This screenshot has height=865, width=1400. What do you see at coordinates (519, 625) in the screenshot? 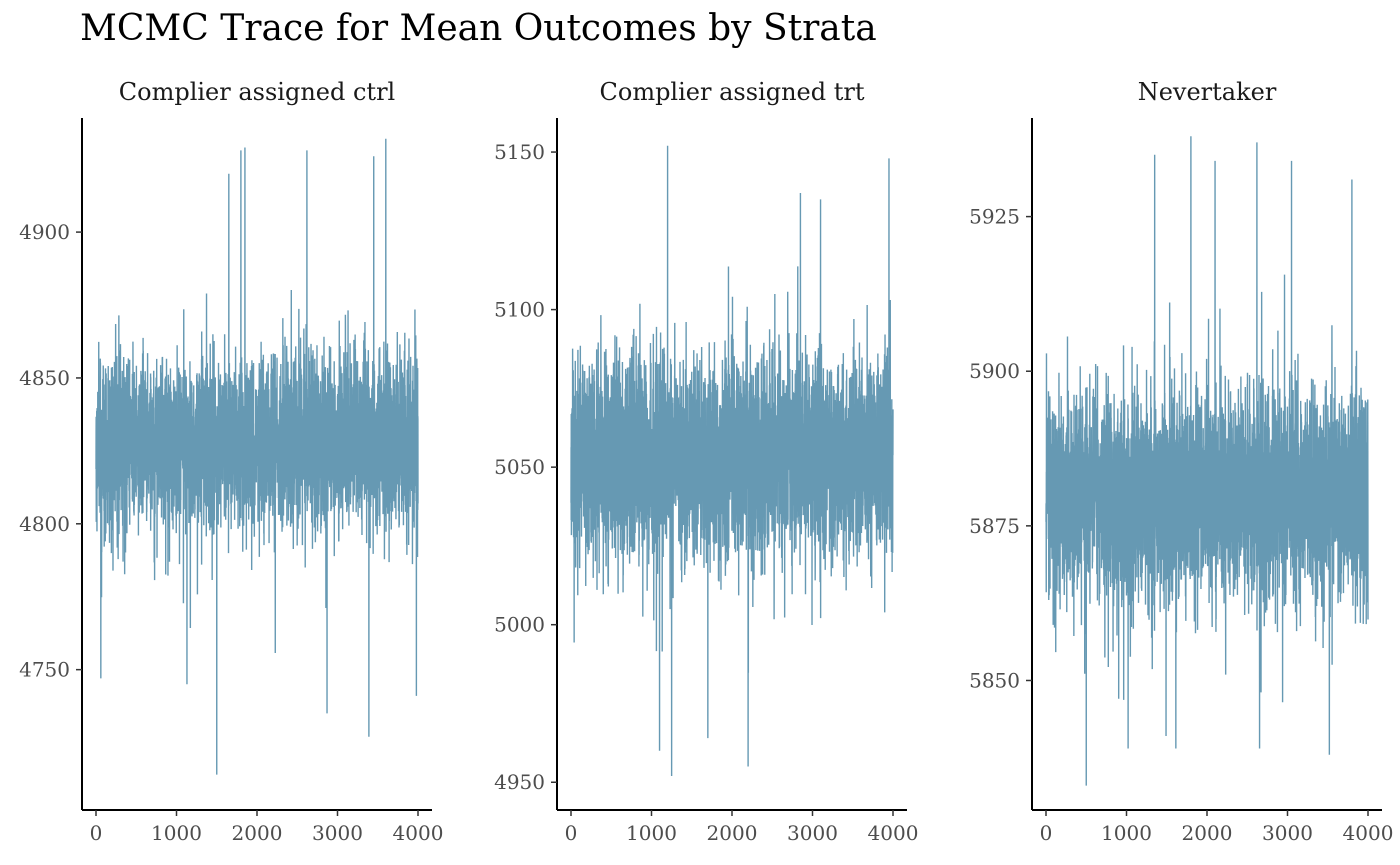
I see `y-tick-label: 5000` at bounding box center [519, 625].